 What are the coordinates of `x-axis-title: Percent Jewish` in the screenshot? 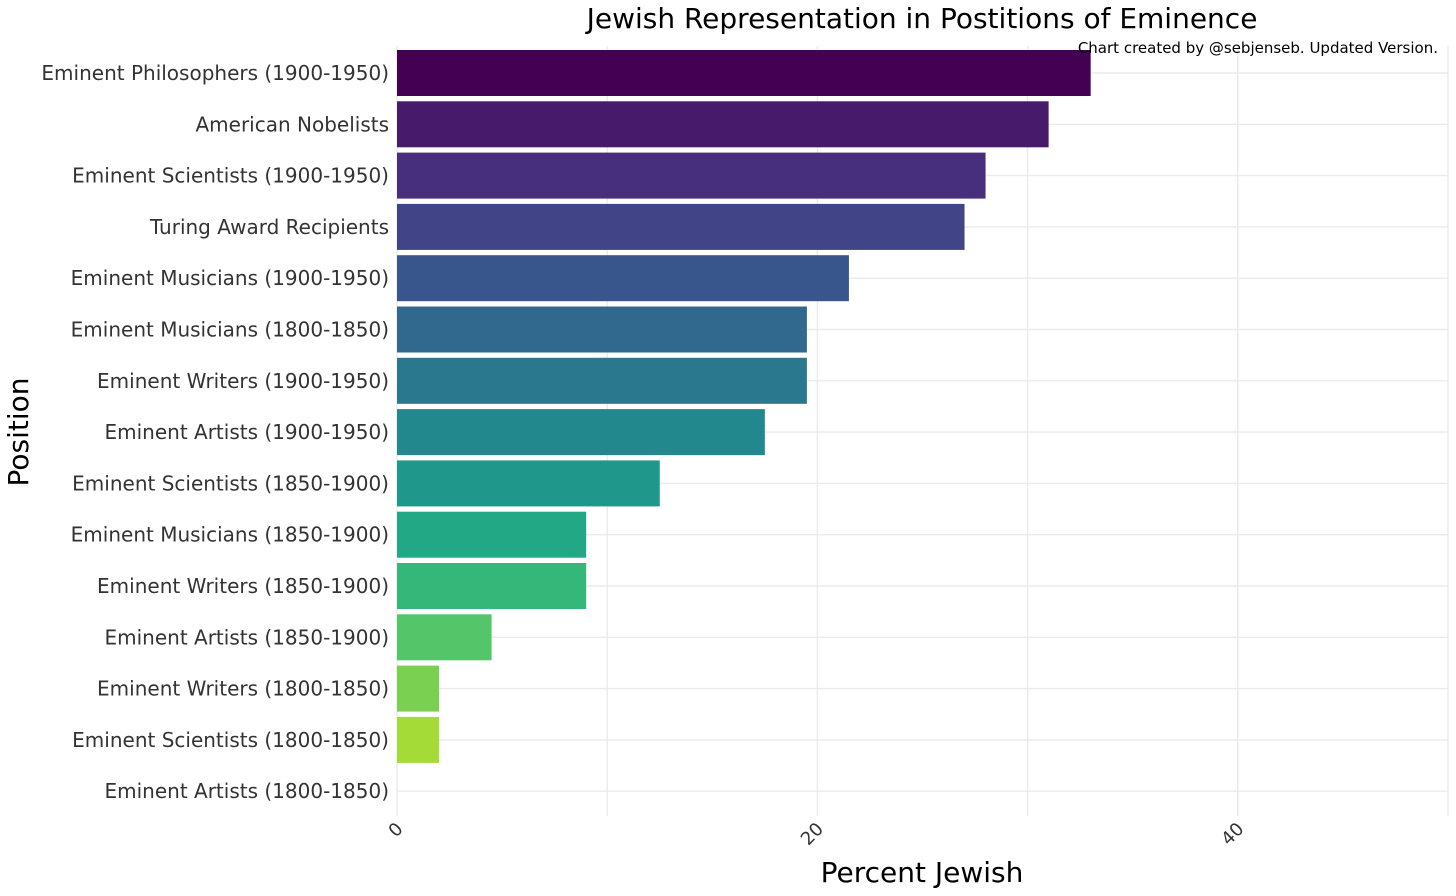 It's located at (922, 872).